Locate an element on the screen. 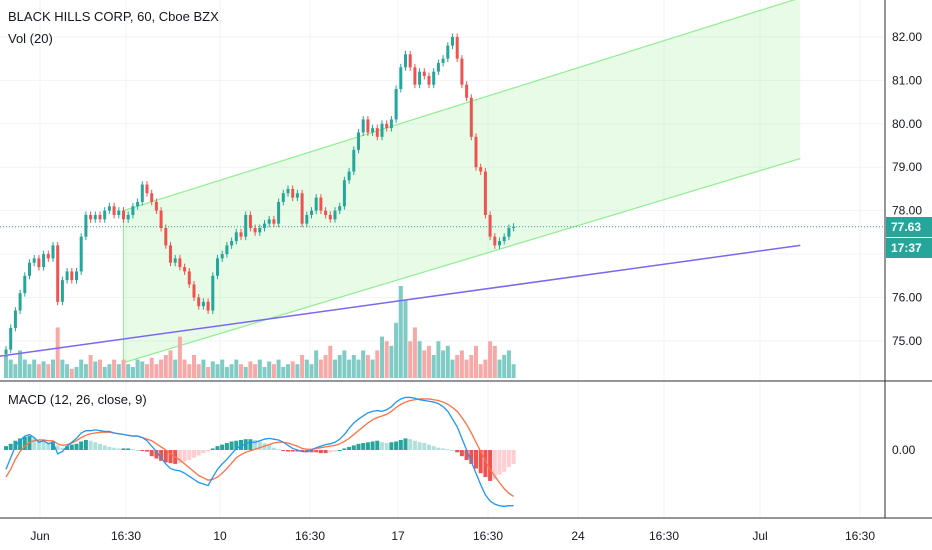 The height and width of the screenshot is (550, 932). macd-pane is located at coordinates (260, 452).